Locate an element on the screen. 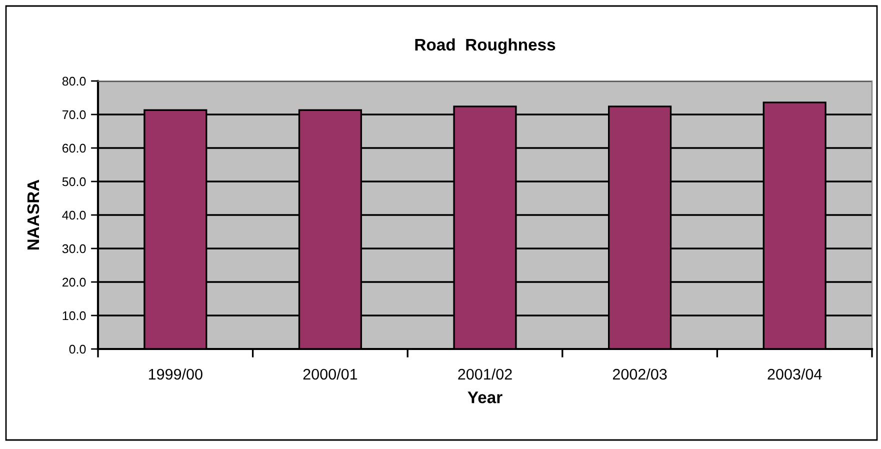  y-tick-label: 60.0 is located at coordinates (74, 148).